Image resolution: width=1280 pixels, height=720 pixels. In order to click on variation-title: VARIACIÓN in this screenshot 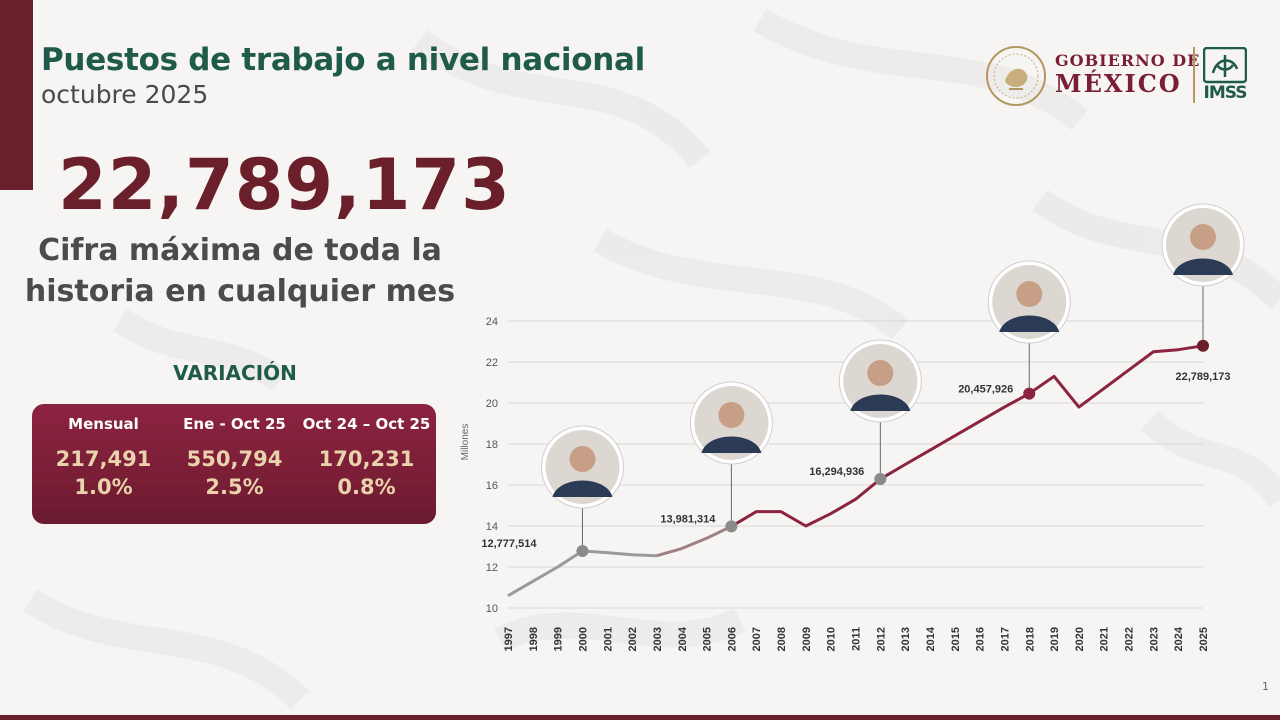, I will do `click(235, 373)`.